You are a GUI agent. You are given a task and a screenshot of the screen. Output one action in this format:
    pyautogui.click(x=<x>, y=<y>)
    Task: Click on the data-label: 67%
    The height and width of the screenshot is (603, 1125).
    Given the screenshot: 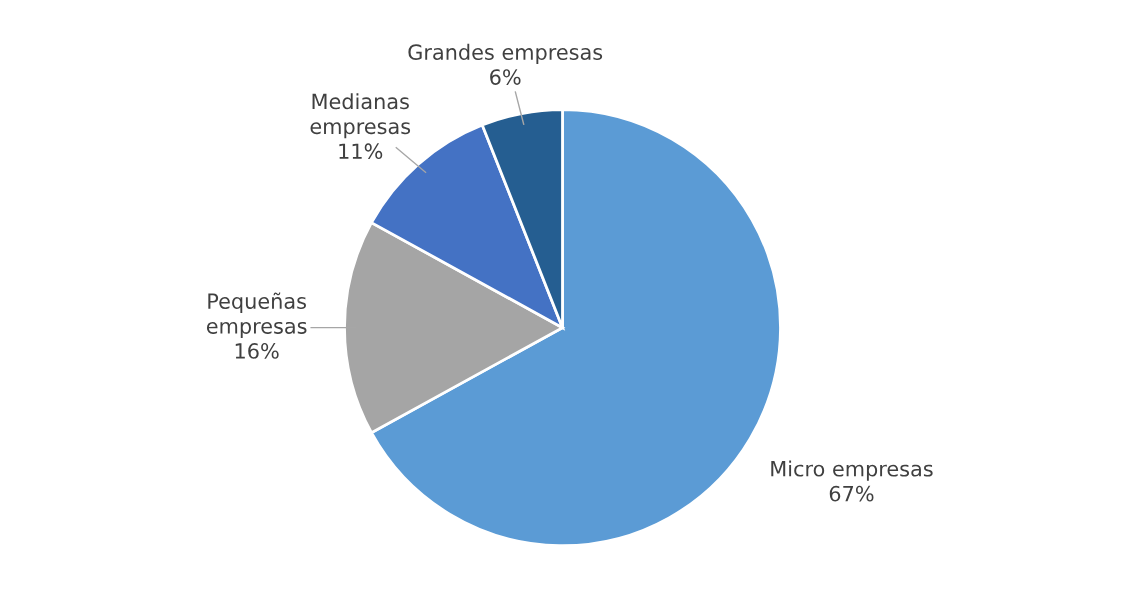 What is the action you would take?
    pyautogui.click(x=851, y=493)
    